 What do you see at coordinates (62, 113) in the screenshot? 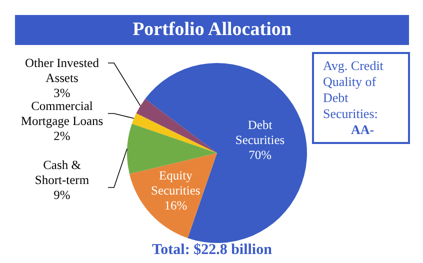
I see `slice-label: Commercial Mortgage Loans` at bounding box center [62, 113].